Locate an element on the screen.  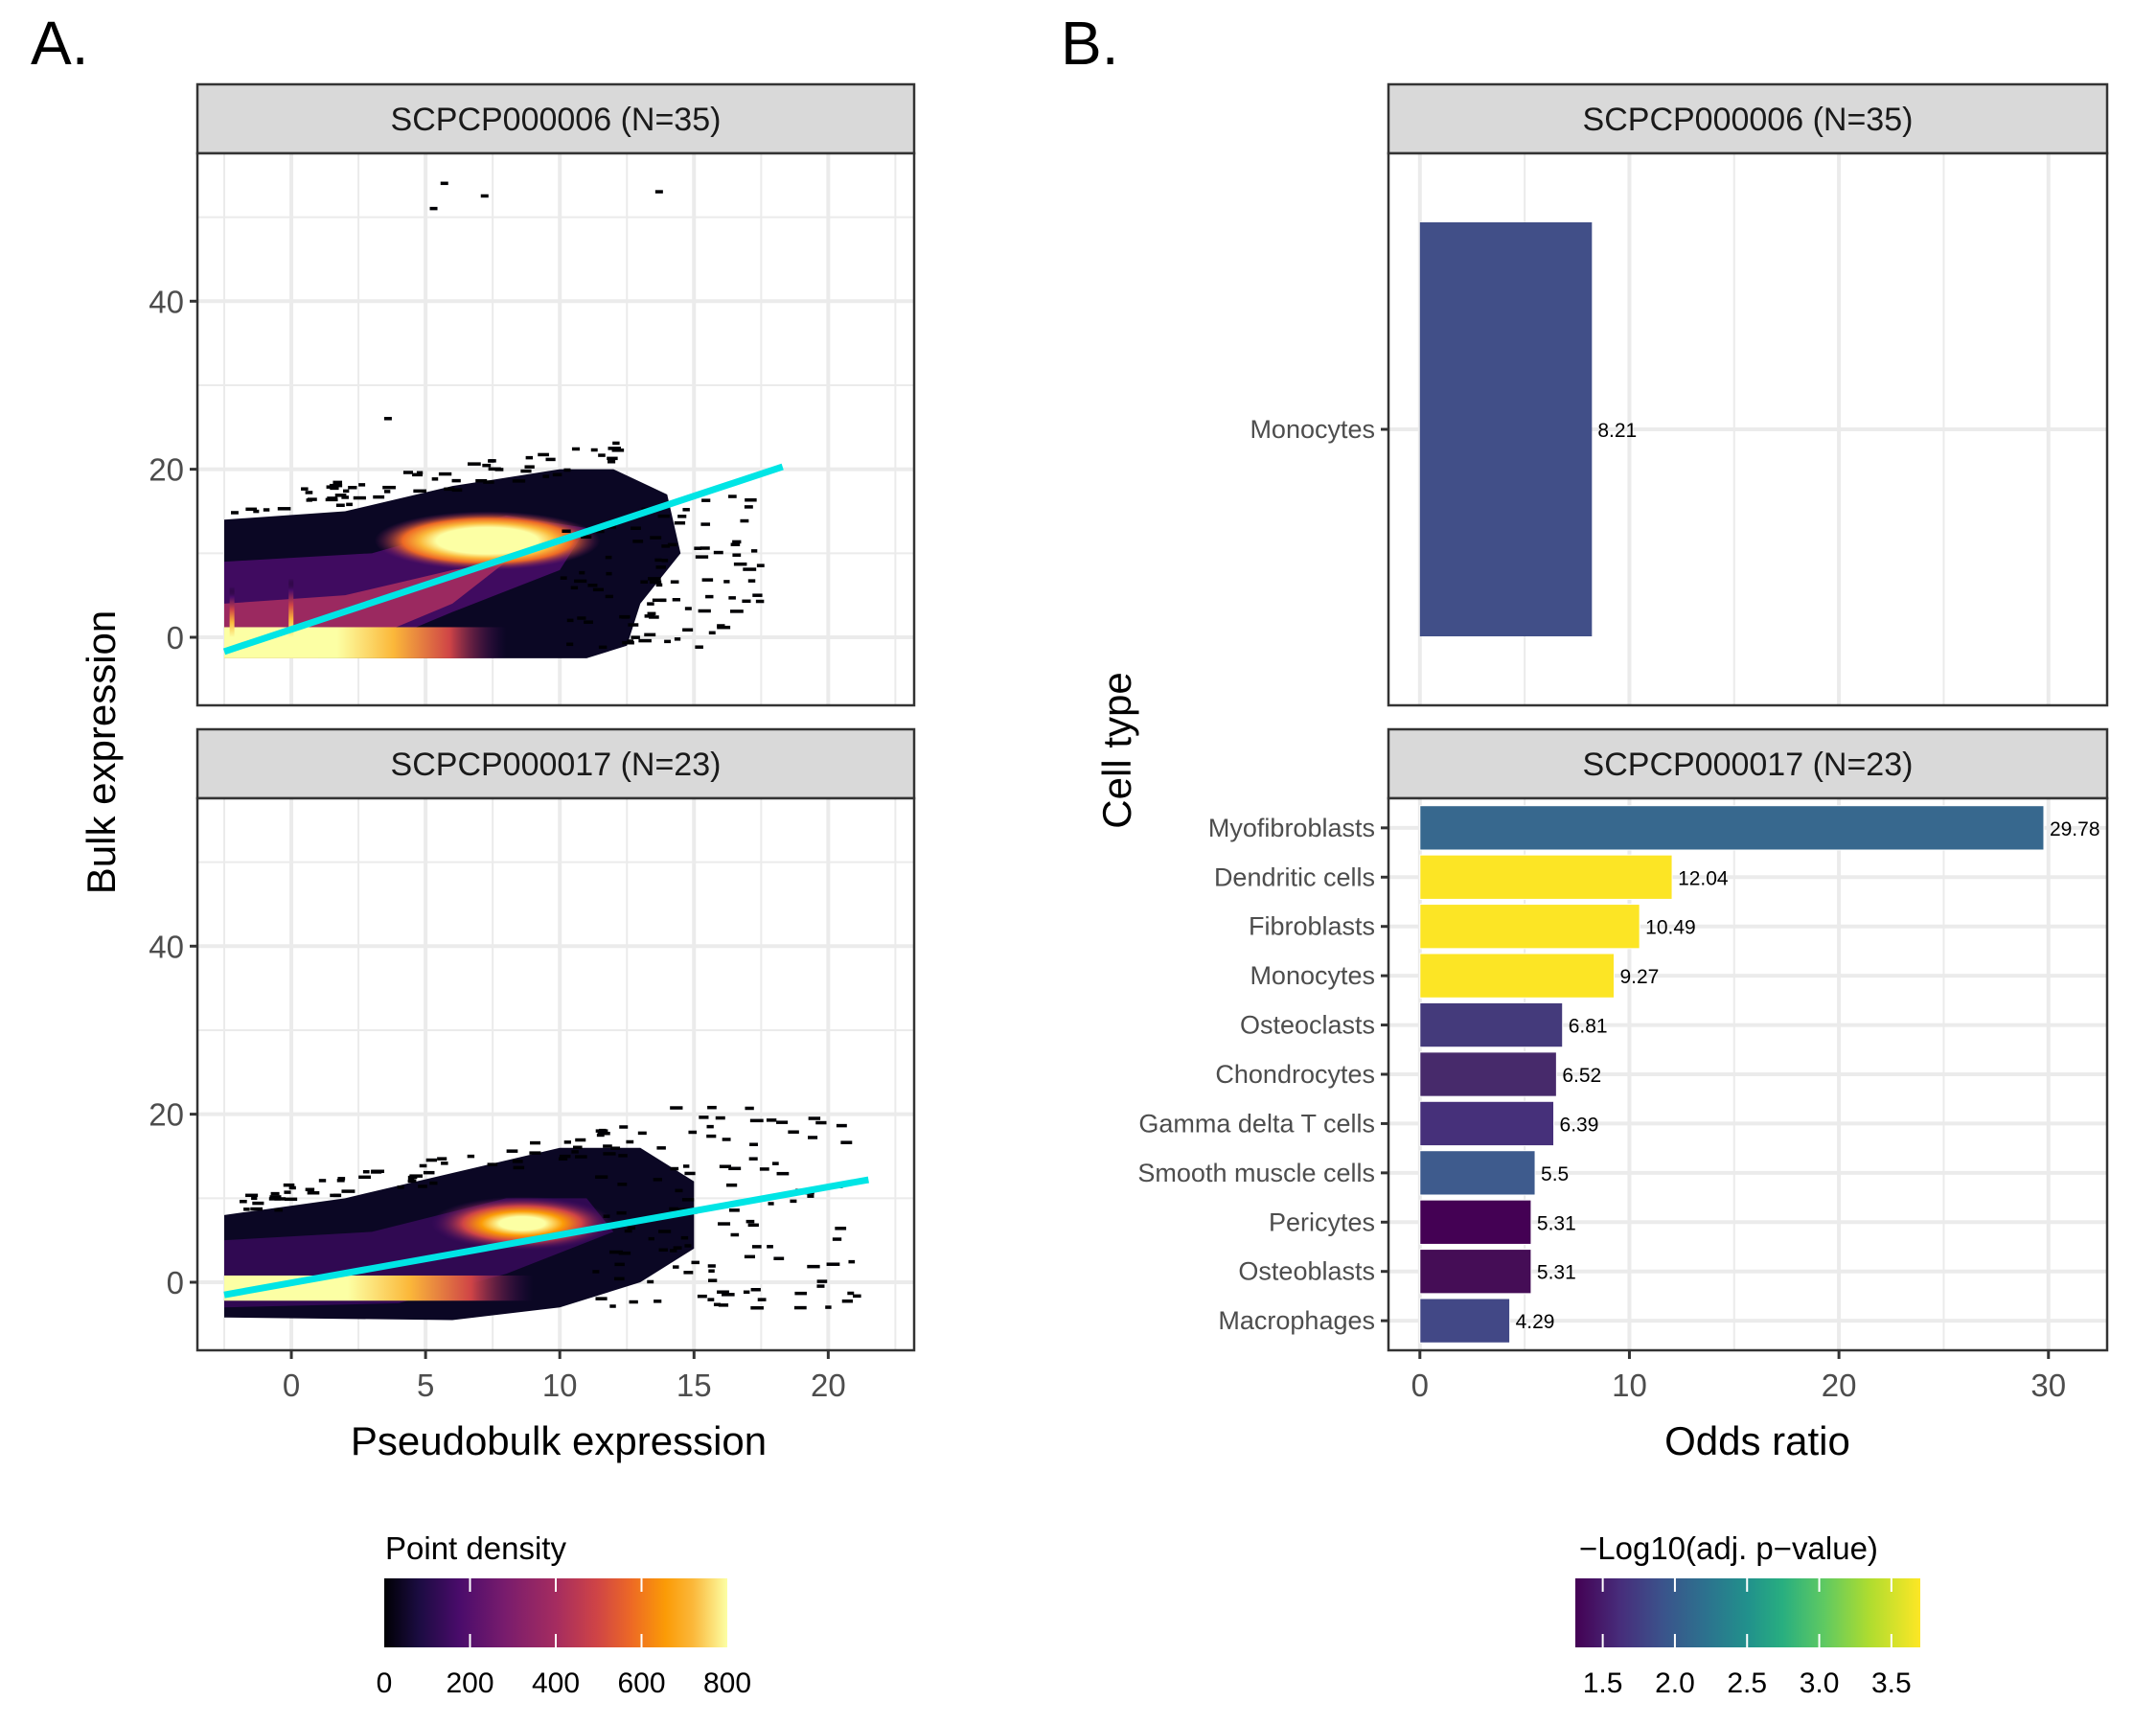
bar-monocytes is located at coordinates (1506, 429).